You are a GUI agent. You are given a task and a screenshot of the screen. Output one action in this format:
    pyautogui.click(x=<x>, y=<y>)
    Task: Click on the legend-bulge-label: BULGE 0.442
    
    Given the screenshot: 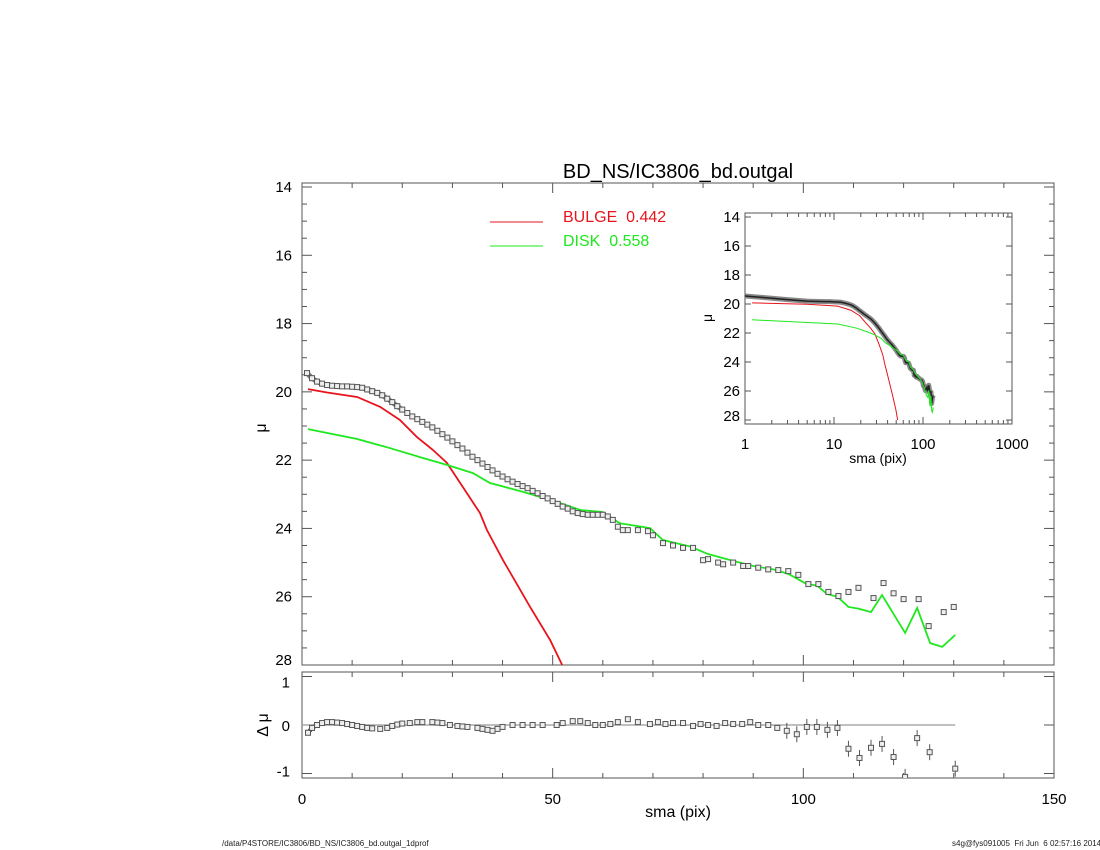 What is the action you would take?
    pyautogui.click(x=614, y=217)
    